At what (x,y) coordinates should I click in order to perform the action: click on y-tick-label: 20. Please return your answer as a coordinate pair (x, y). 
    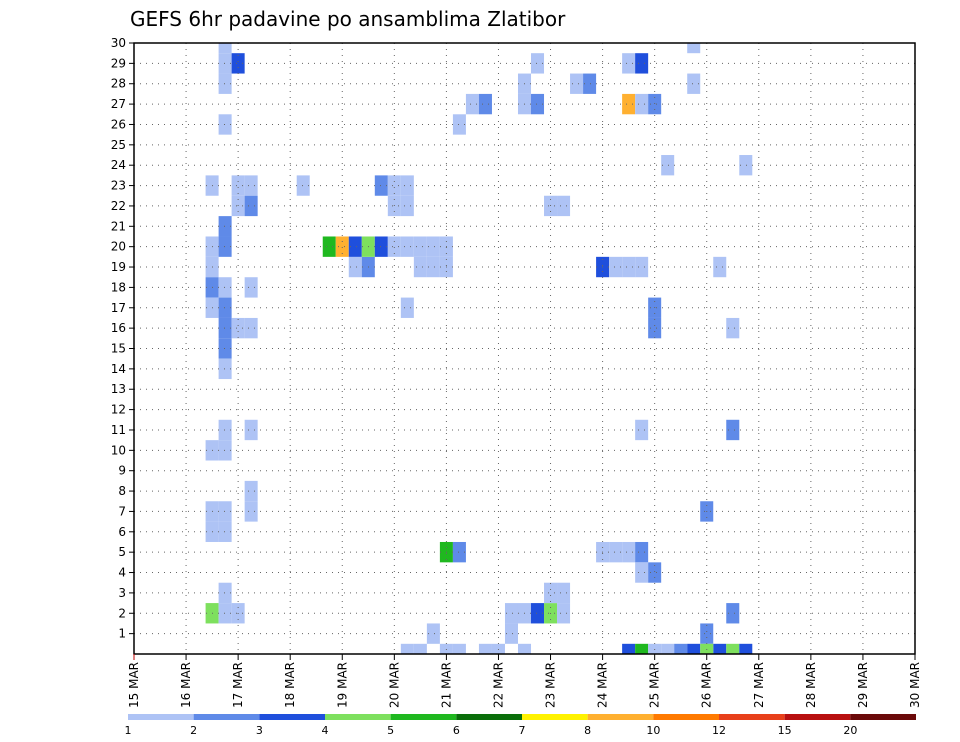
    Looking at the image, I should click on (118, 247).